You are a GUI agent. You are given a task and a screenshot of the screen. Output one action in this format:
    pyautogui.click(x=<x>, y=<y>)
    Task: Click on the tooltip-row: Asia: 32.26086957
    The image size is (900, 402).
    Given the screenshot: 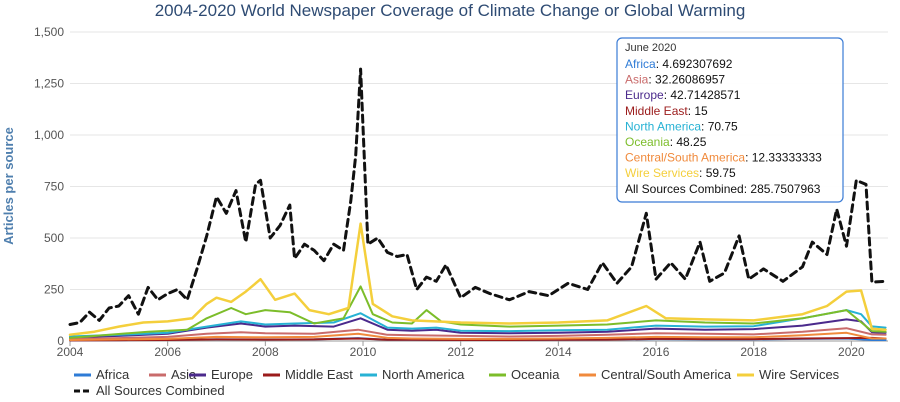 What is the action you would take?
    pyautogui.click(x=675, y=80)
    